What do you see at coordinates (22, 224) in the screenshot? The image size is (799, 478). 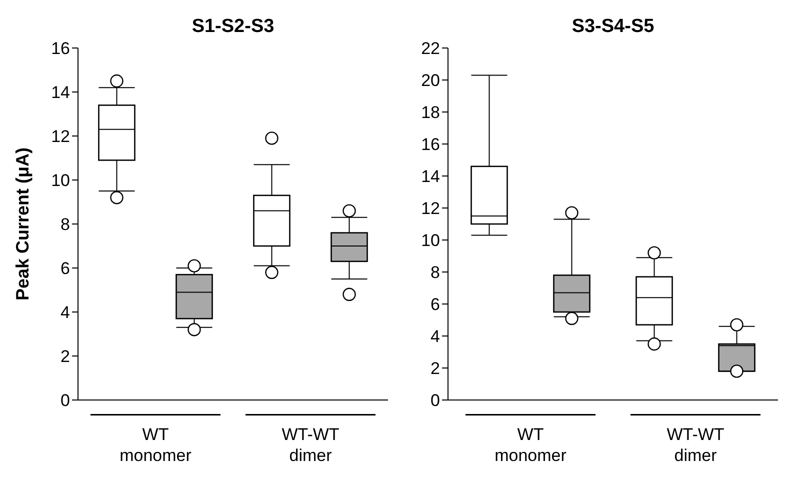 I see `y-axis-title: Peak Current (μA)` at bounding box center [22, 224].